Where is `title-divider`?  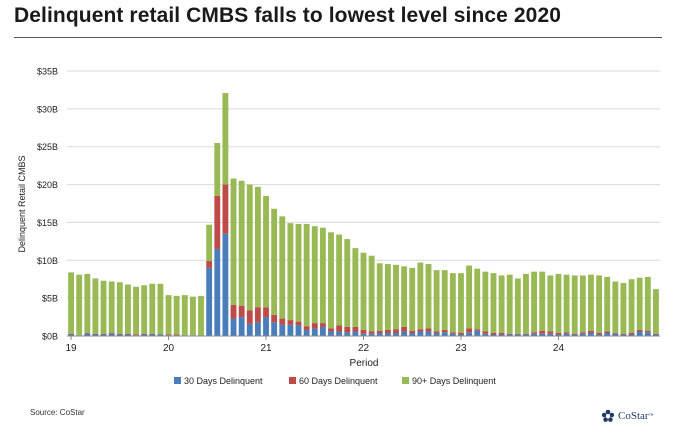 title-divider is located at coordinates (338, 37).